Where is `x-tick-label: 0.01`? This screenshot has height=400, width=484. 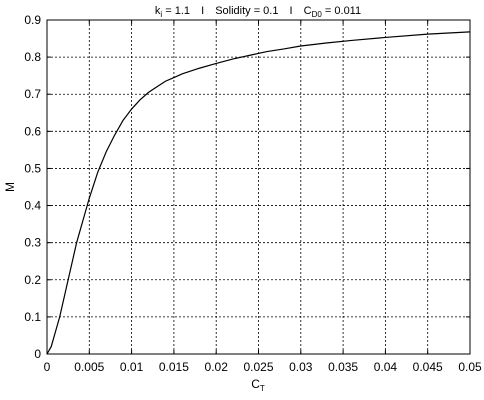 x-tick-label: 0.01 is located at coordinates (132, 367).